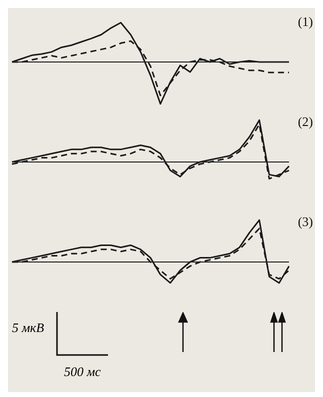 Image resolution: width=323 pixels, height=397 pixels. I want to click on text: 500 мс, so click(82, 372).